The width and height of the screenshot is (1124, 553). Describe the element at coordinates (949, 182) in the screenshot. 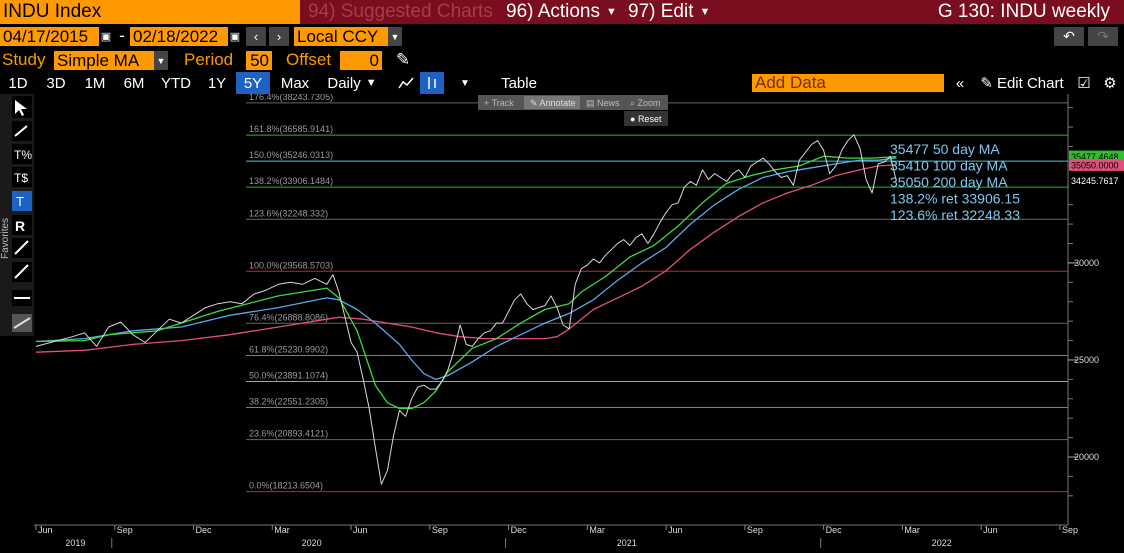

I see `chart-annotation: 35050 200 day MA` at that location.